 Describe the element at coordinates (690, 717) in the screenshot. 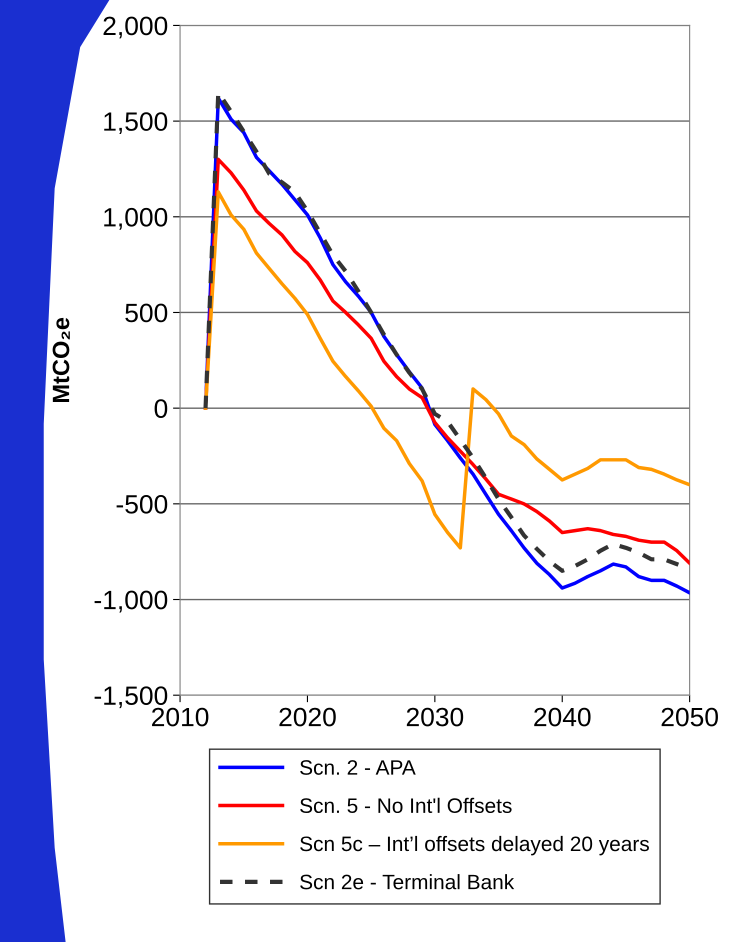

I see `x-tick-label: 2050` at that location.